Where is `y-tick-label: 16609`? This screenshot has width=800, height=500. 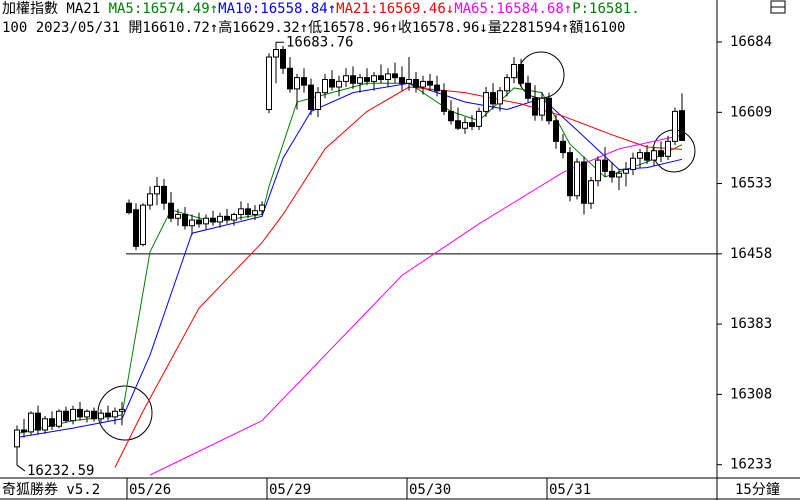
y-tick-label: 16609 is located at coordinates (751, 112).